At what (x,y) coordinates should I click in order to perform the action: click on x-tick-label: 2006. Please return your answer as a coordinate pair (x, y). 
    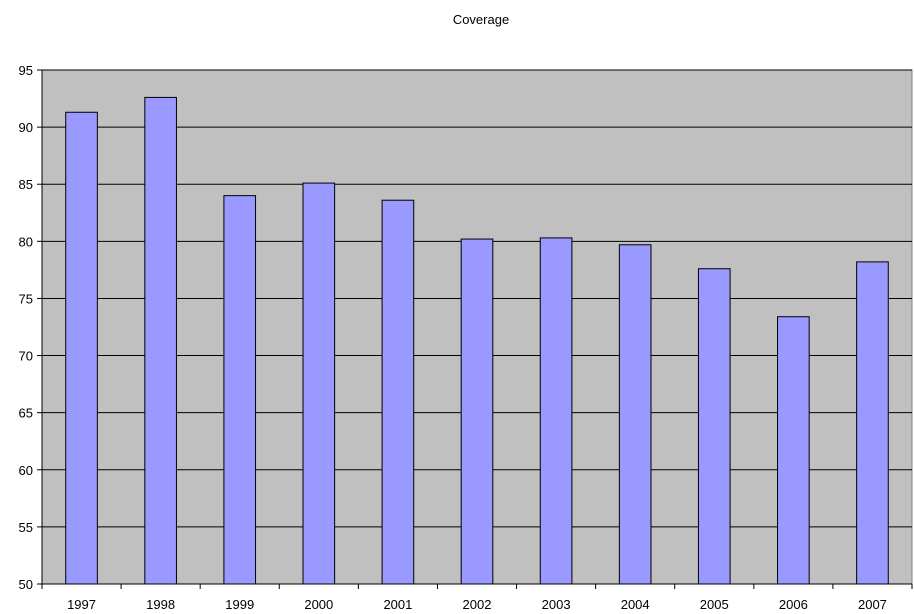
    Looking at the image, I should click on (793, 604).